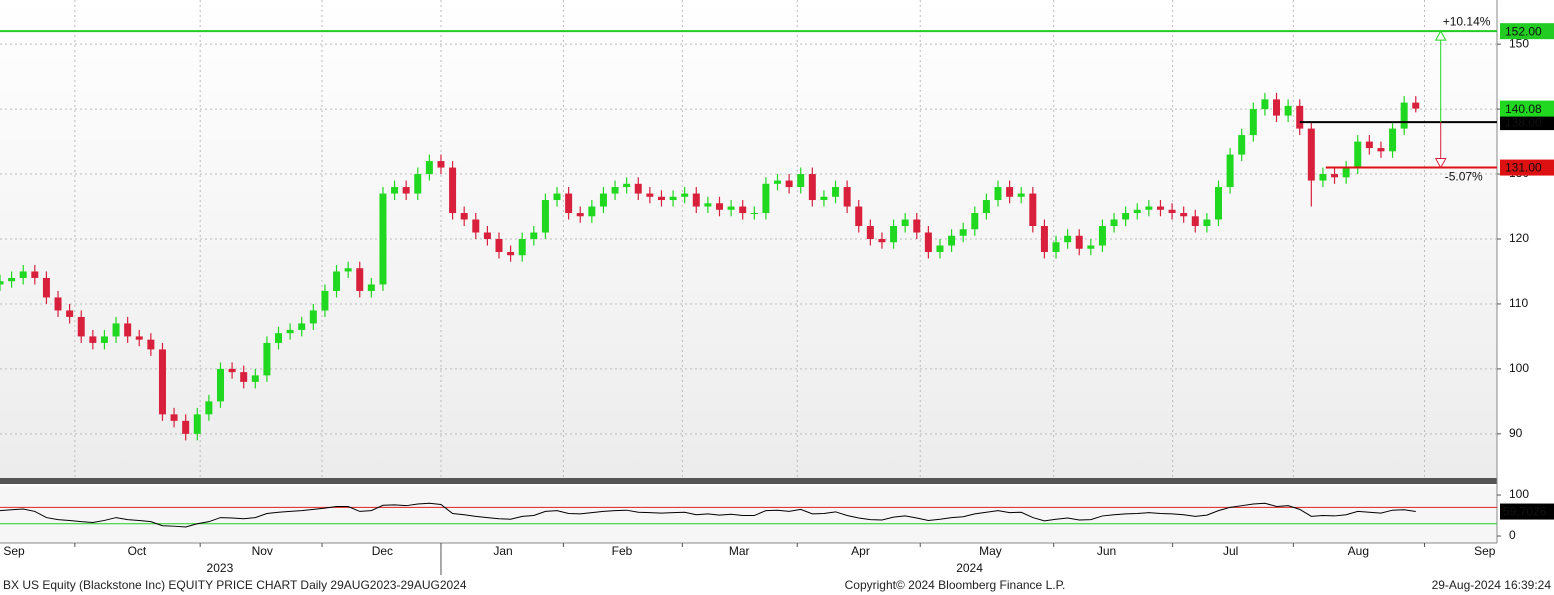  What do you see at coordinates (1440, 35) in the screenshot?
I see `arrow-head` at bounding box center [1440, 35].